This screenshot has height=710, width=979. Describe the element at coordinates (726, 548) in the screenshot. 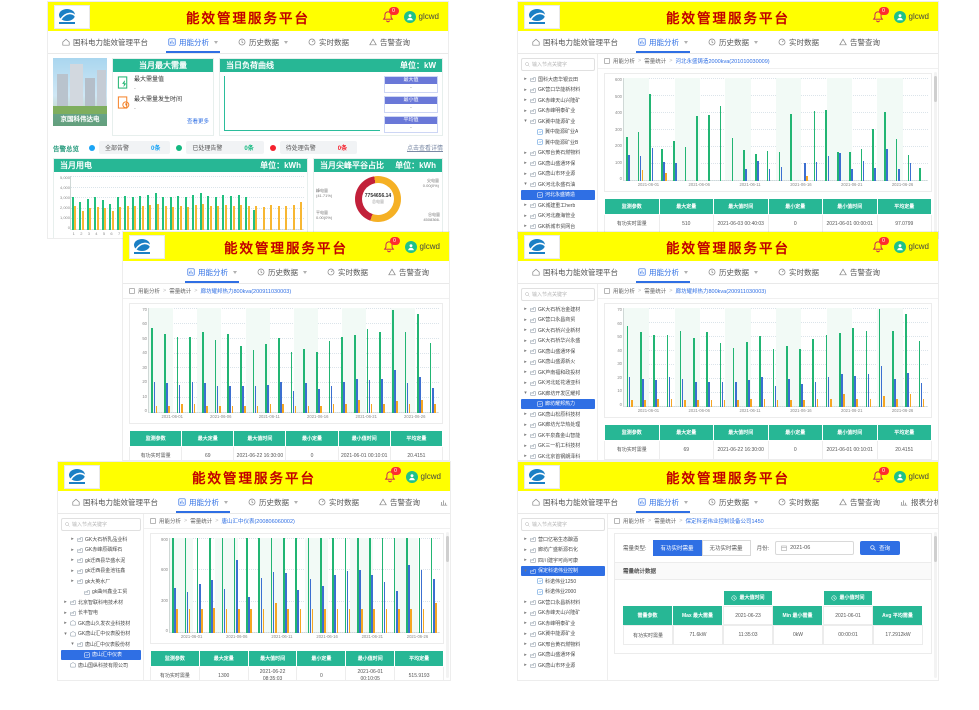

I see `demand-type-option: 无功实时需量` at that location.